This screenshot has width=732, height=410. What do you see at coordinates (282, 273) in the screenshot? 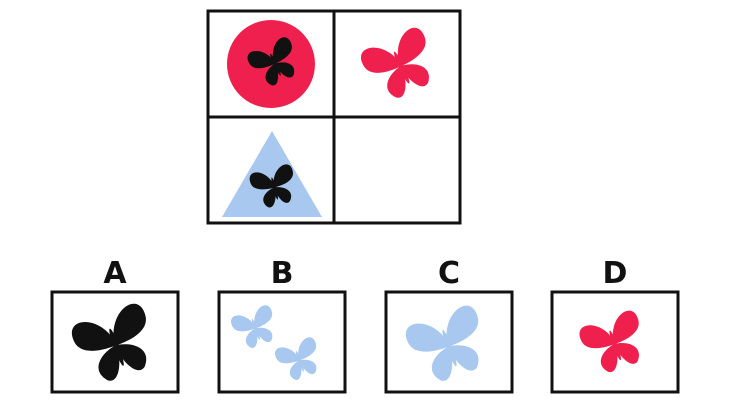
I see `option-label: B` at bounding box center [282, 273].